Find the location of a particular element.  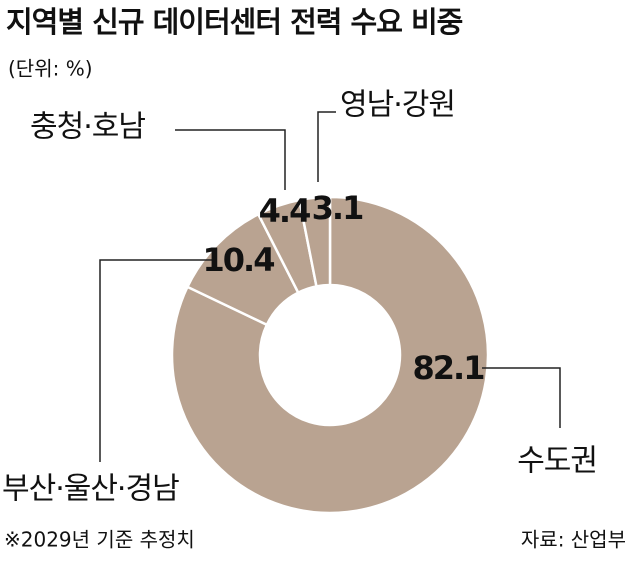

category-label: 충청·호남 is located at coordinates (87, 127).